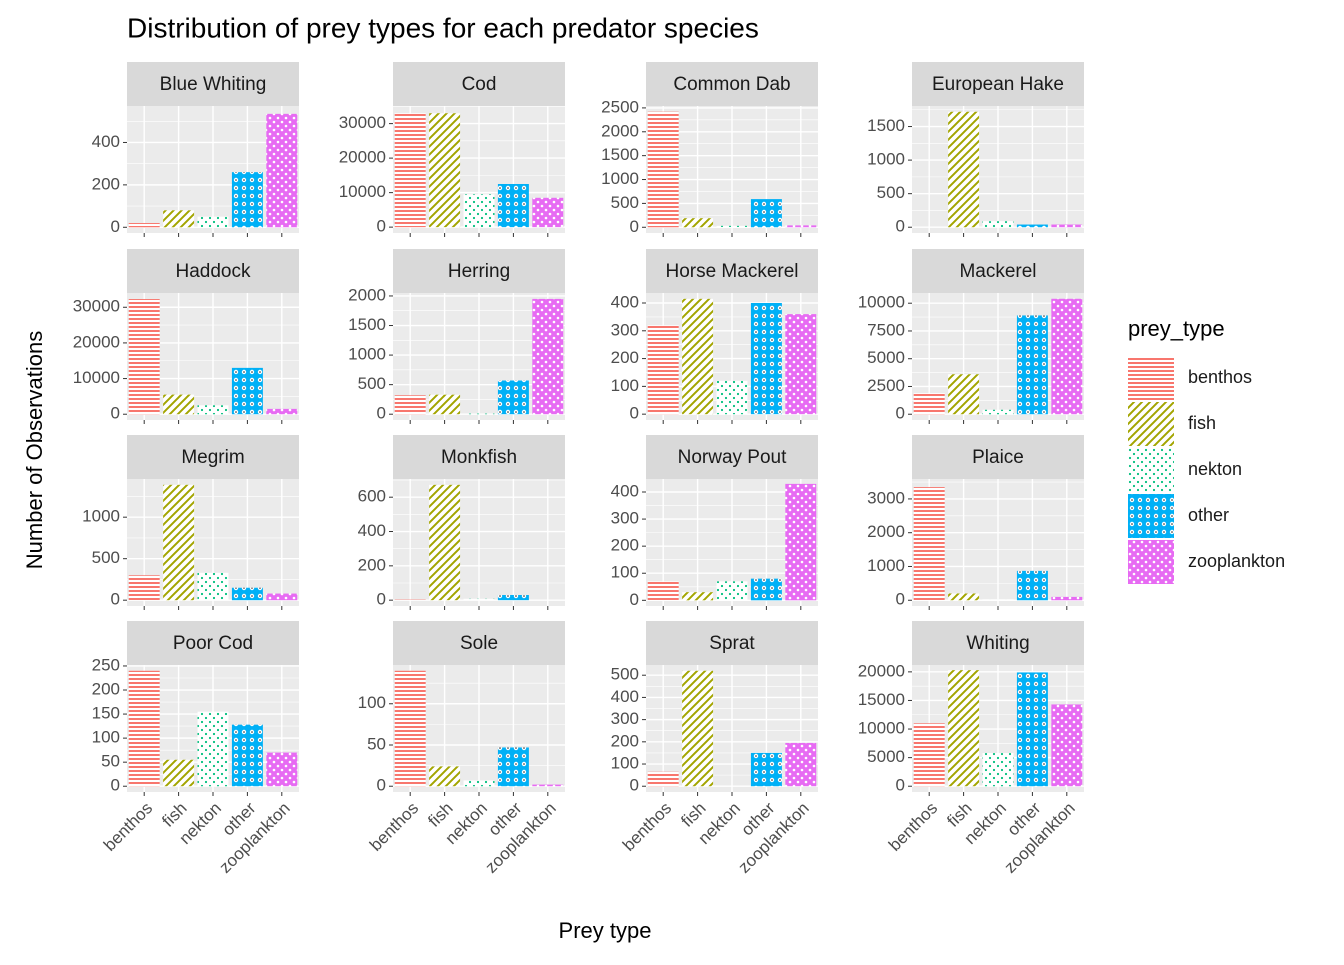 The width and height of the screenshot is (1344, 965). What do you see at coordinates (732, 457) in the screenshot?
I see `strip-label: Norway Pout` at bounding box center [732, 457].